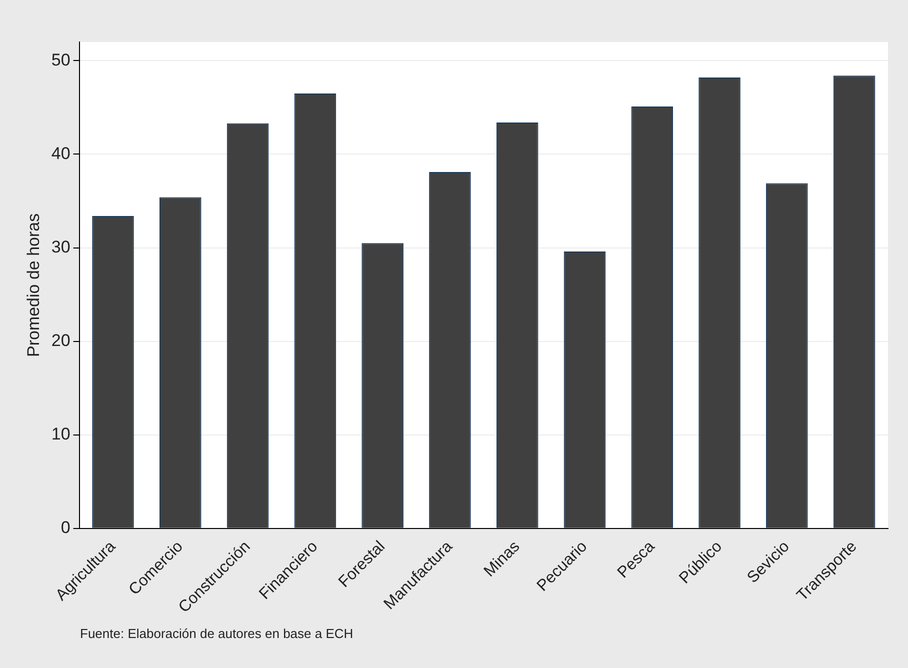 Image resolution: width=908 pixels, height=668 pixels. I want to click on y-tick-label: 50, so click(60, 60).